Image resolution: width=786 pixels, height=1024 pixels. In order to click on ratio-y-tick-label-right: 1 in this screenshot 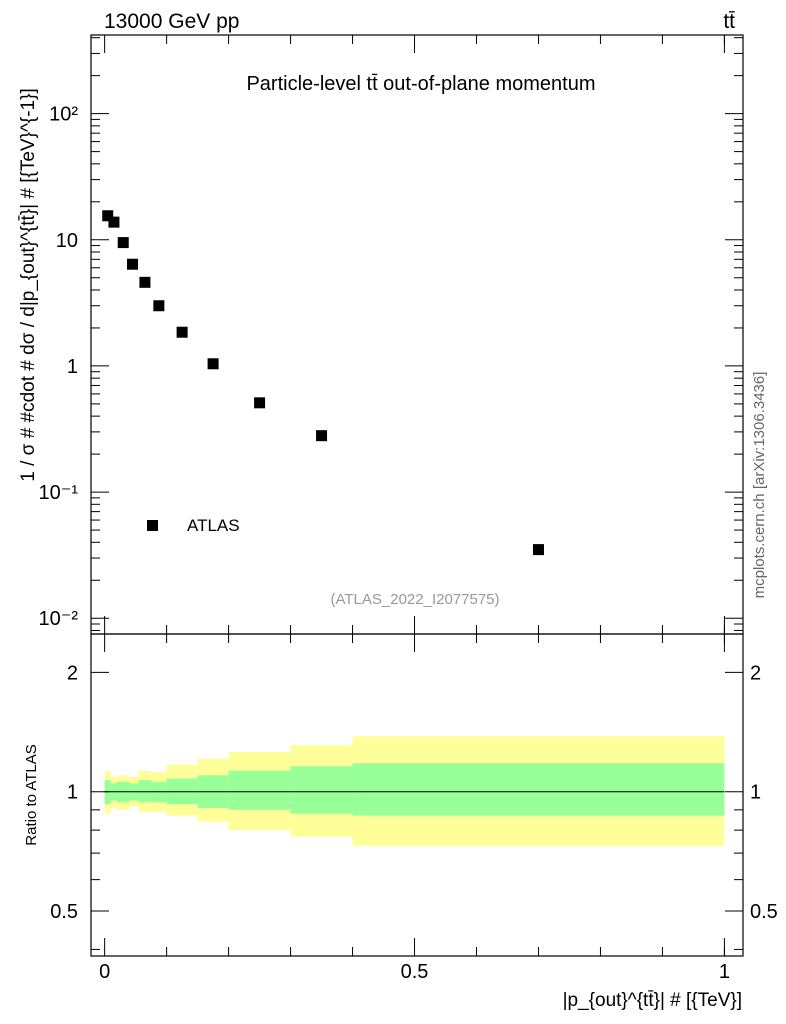, I will do `click(755, 793)`.